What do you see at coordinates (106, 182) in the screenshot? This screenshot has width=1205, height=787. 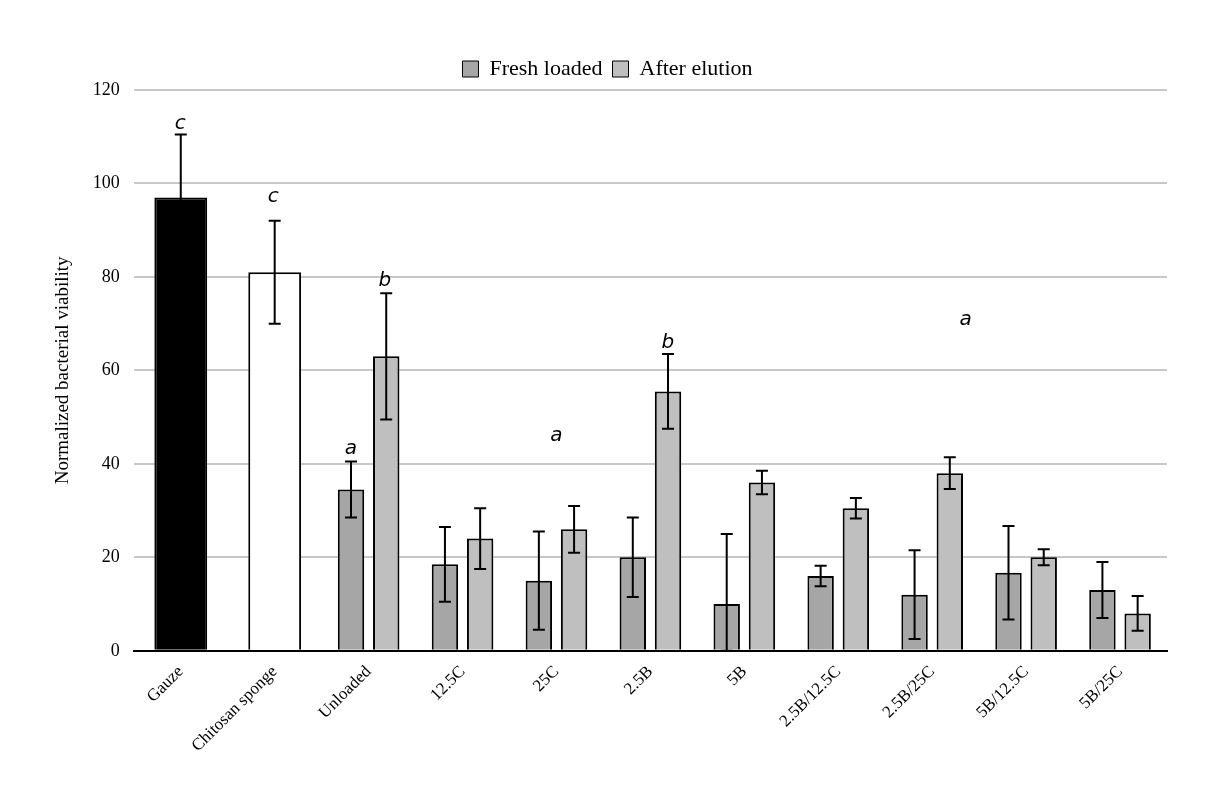 I see `y-tick-label: 100` at bounding box center [106, 182].